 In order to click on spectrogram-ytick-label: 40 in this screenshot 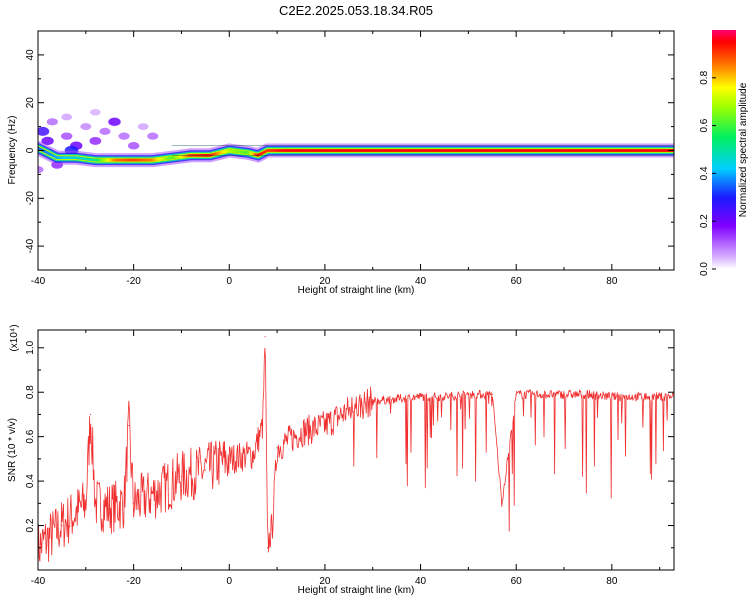, I will do `click(30, 55)`.